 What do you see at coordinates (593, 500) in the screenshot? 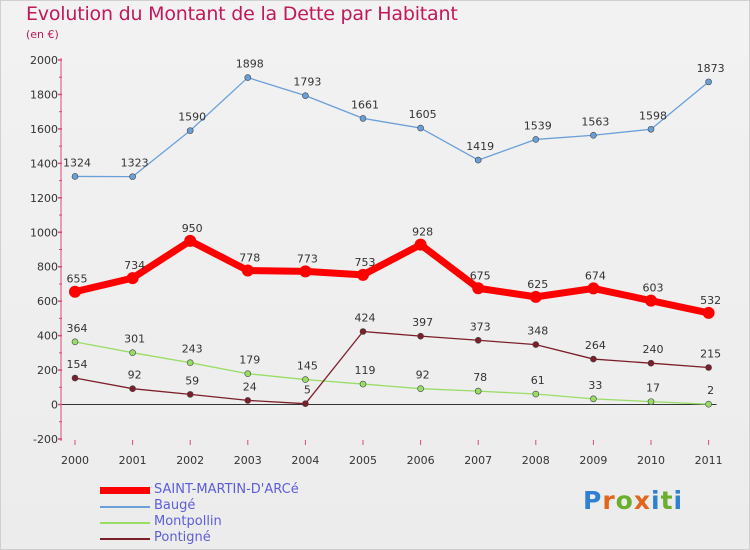
I see `logo-letter: P` at bounding box center [593, 500].